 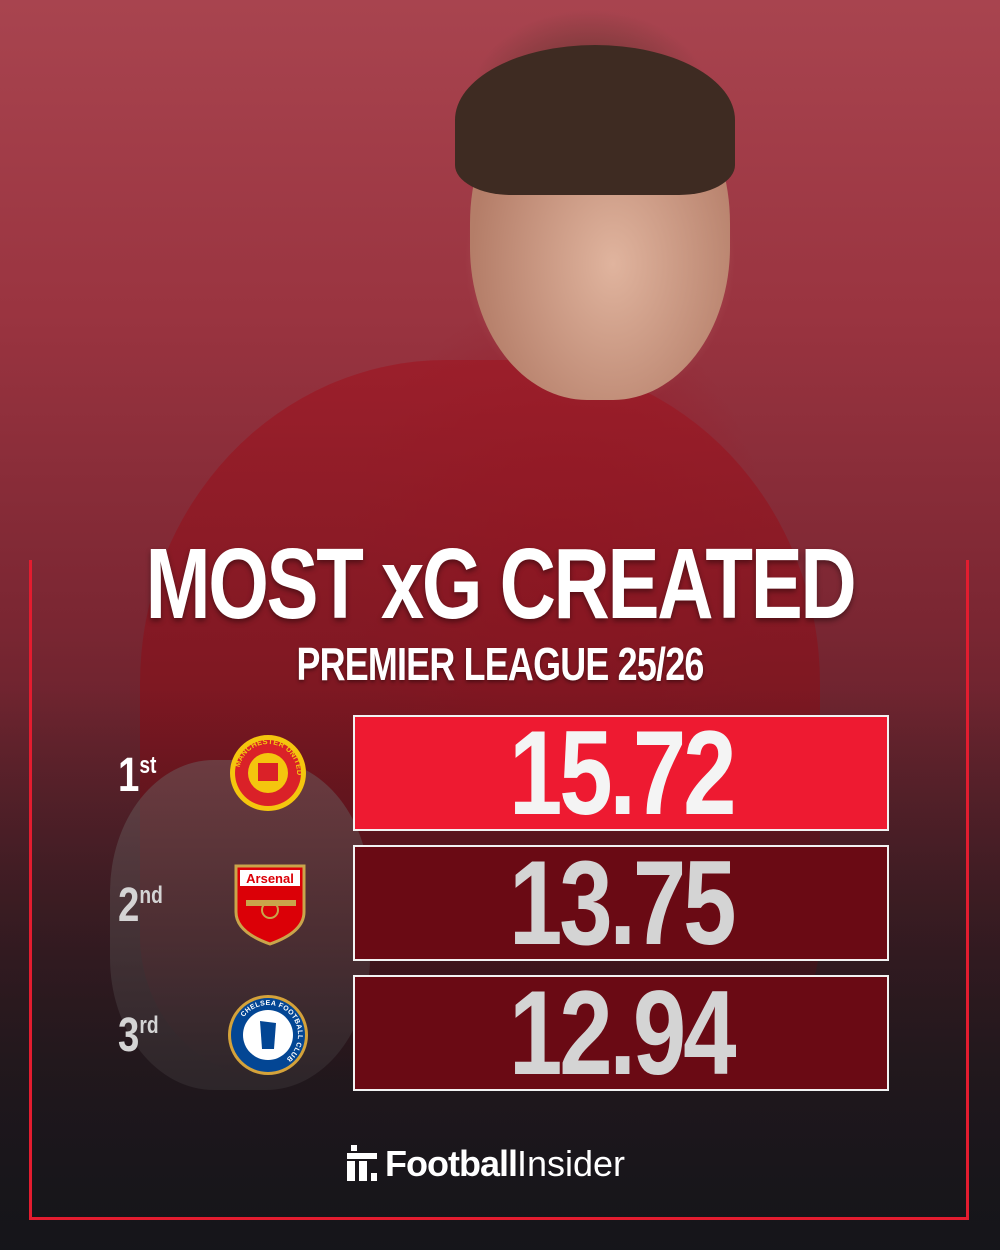 What do you see at coordinates (270, 878) in the screenshot?
I see `svg-text: Arsenal` at bounding box center [270, 878].